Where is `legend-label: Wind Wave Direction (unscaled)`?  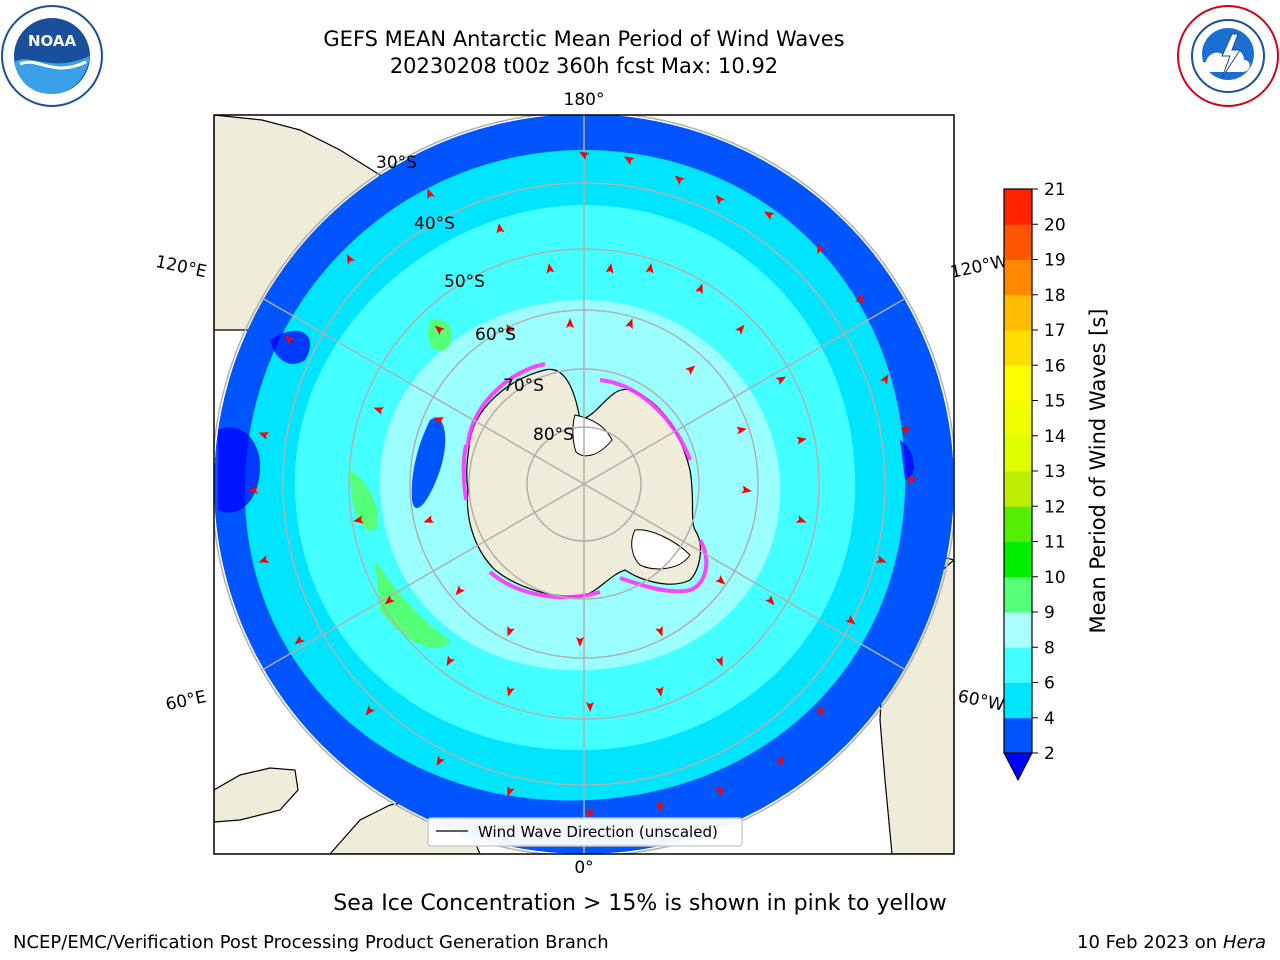 legend-label: Wind Wave Direction (unscaled) is located at coordinates (598, 832).